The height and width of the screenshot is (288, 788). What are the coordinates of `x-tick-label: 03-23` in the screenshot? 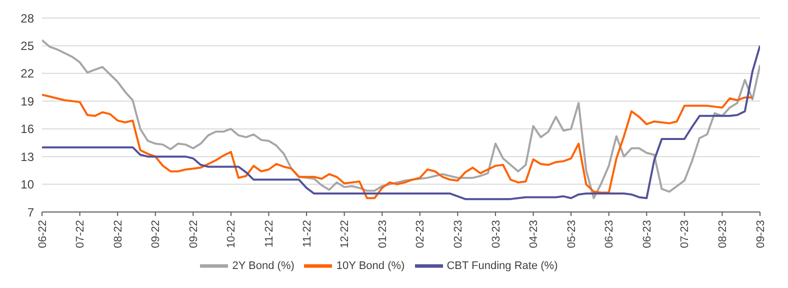 It's located at (496, 234).